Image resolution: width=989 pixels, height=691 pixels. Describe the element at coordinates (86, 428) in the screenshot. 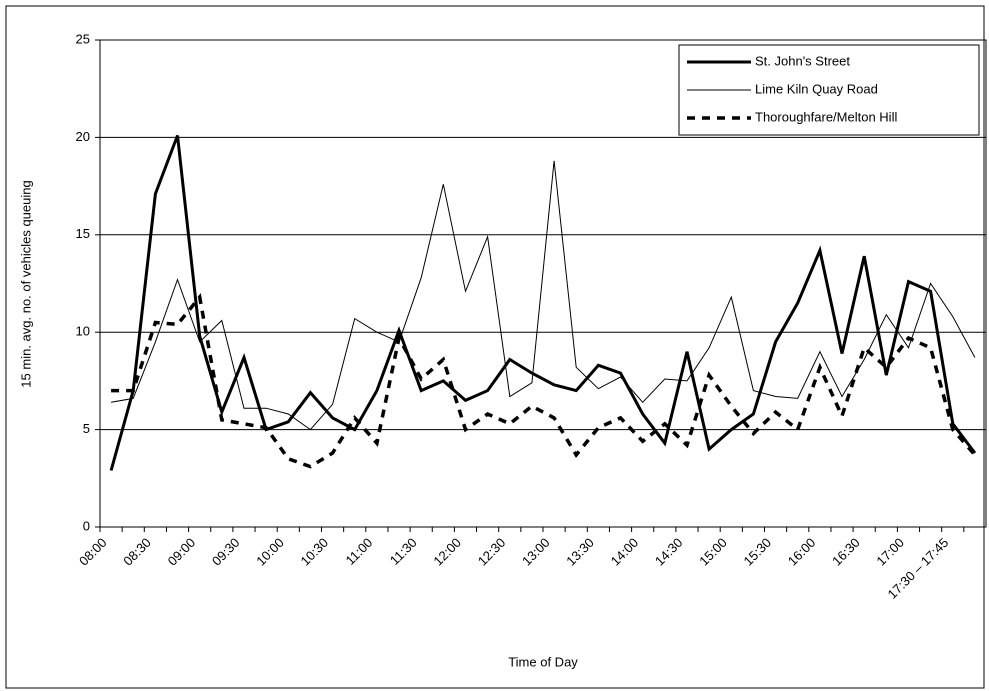

I see `y-tick-label: 5` at that location.